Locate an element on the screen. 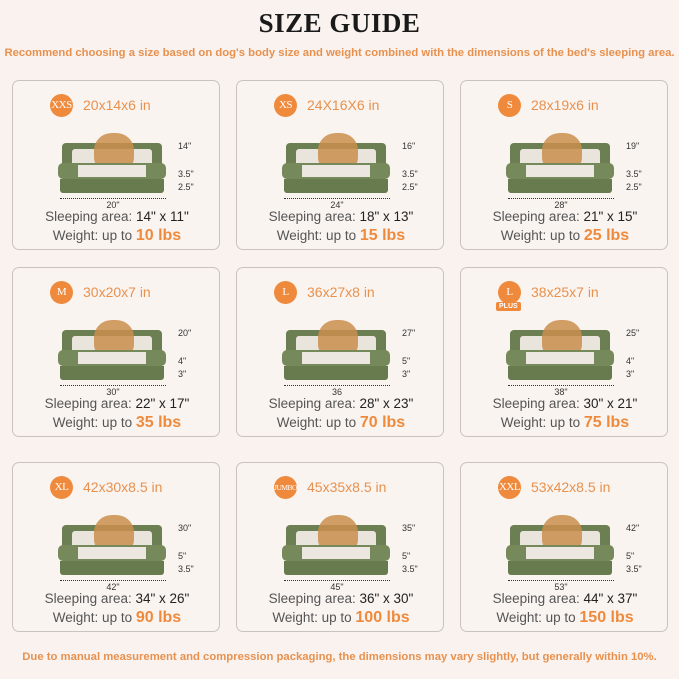  bed-dimensions: 38x25x7 in is located at coordinates (565, 292).